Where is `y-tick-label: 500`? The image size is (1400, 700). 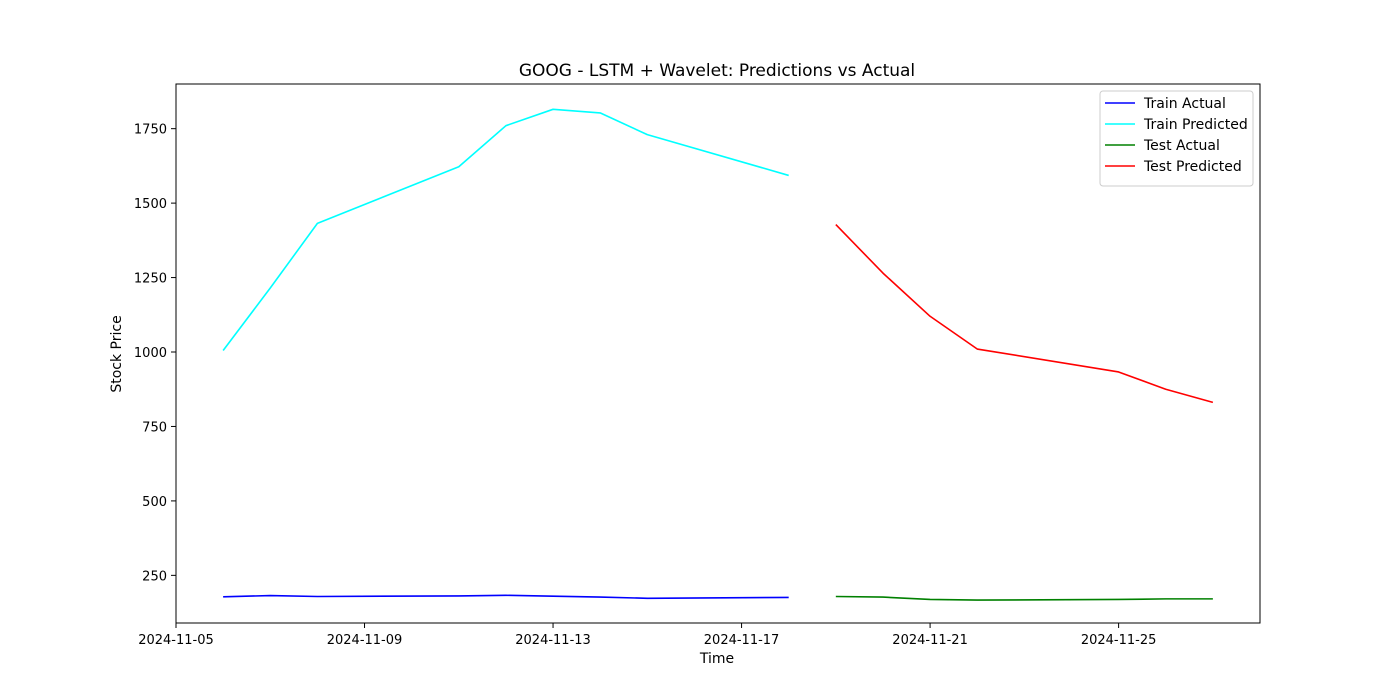 y-tick-label: 500 is located at coordinates (154, 502).